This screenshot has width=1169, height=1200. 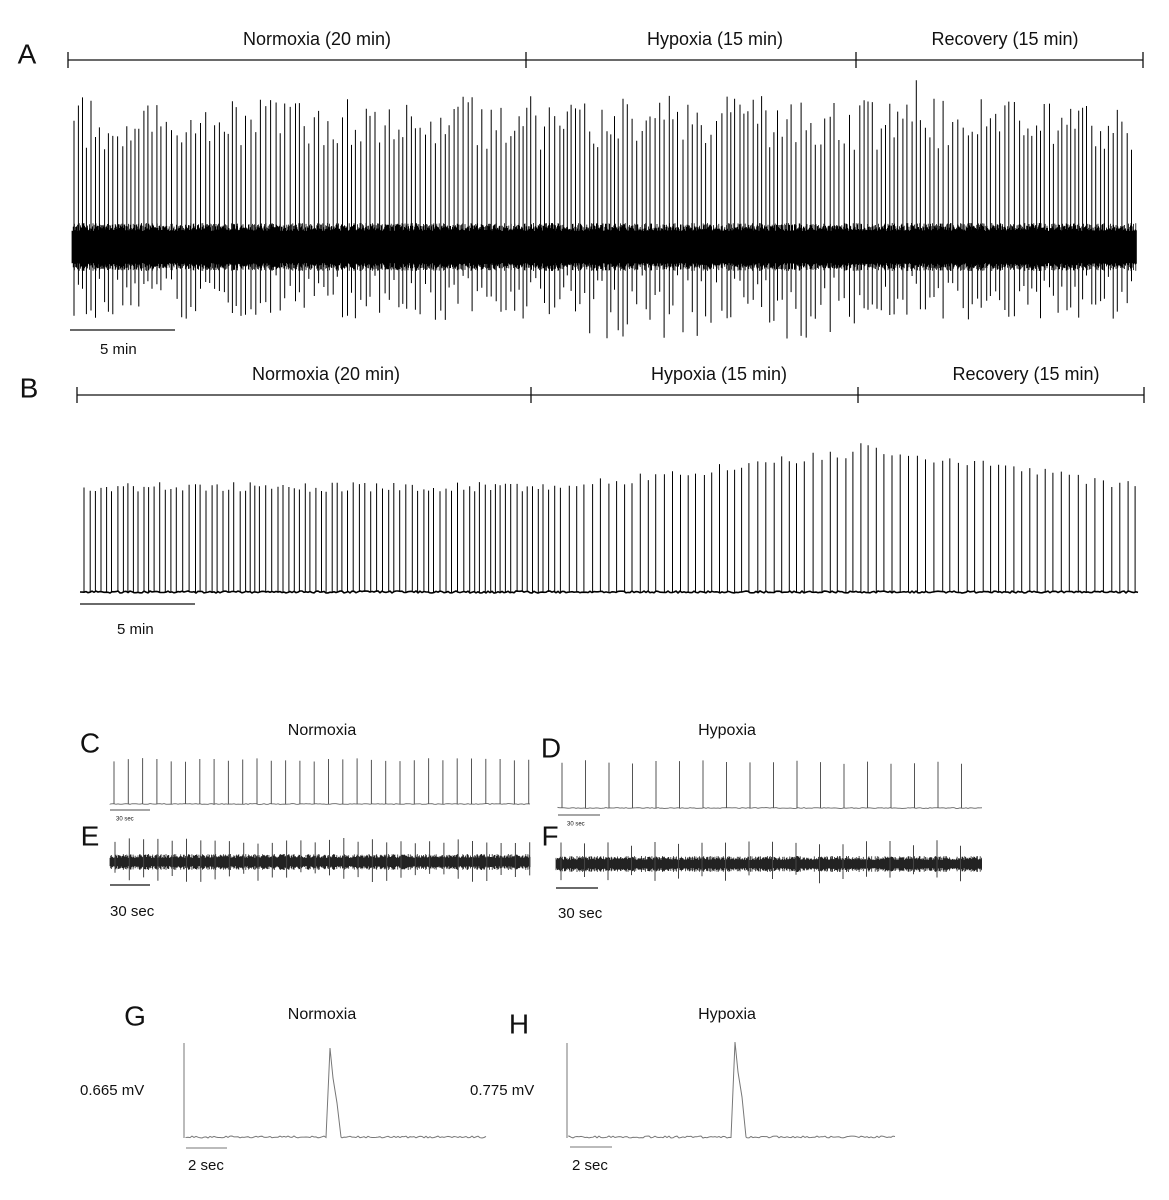 I want to click on panel-f: F 30 sec, so click(x=571, y=871).